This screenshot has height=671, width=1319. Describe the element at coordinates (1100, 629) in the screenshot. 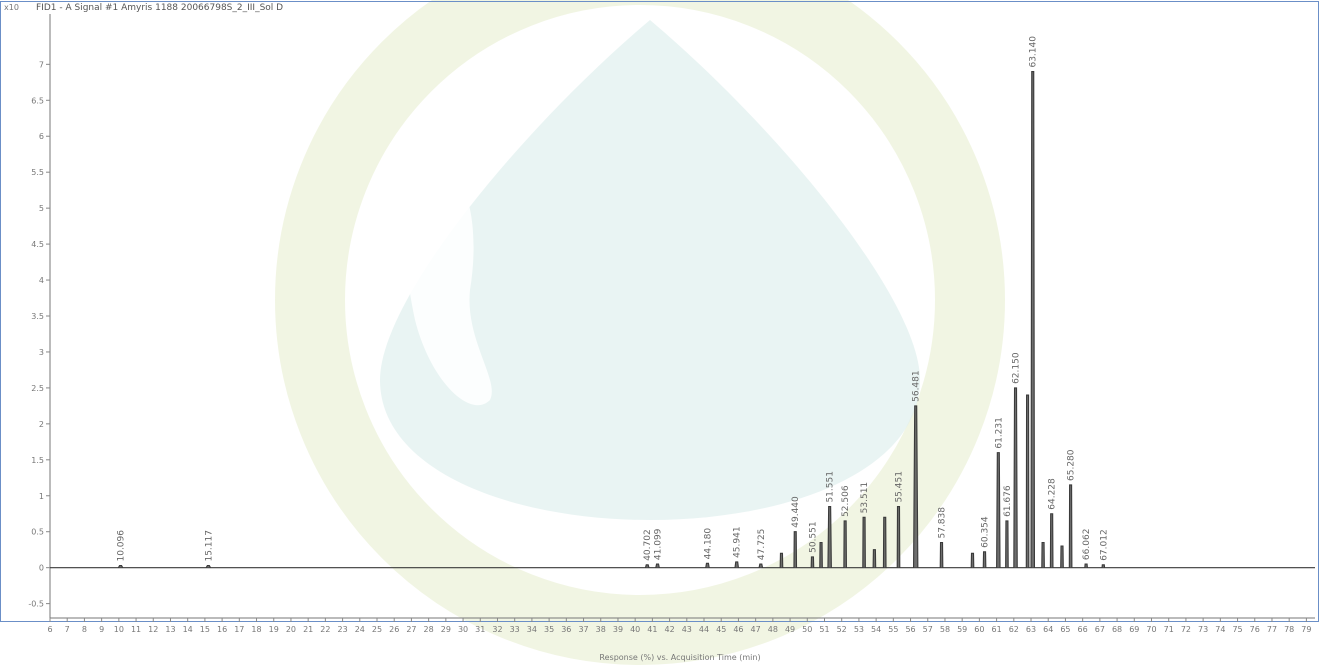

I see `x-tick-label: 67` at that location.